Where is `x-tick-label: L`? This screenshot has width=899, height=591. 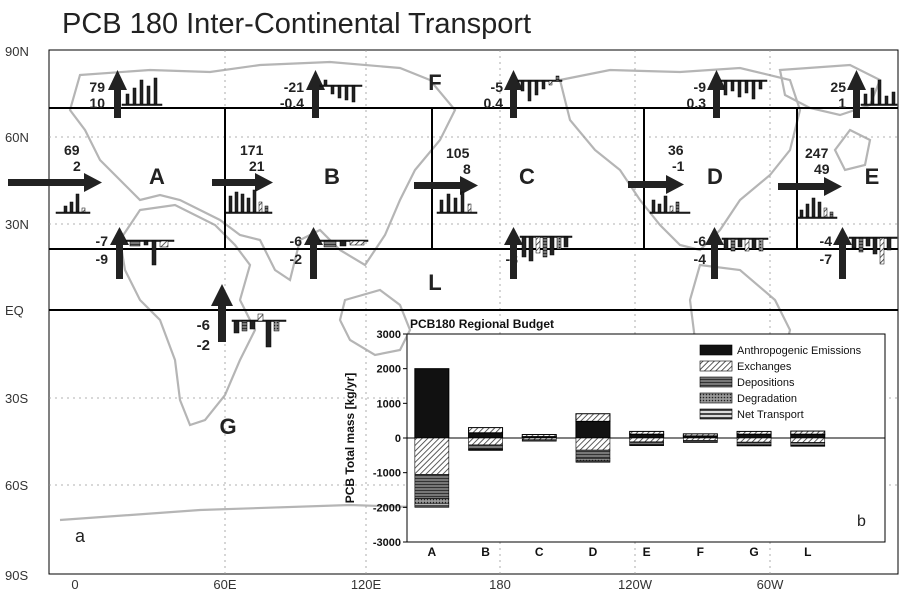 x-tick-label: L is located at coordinates (807, 552).